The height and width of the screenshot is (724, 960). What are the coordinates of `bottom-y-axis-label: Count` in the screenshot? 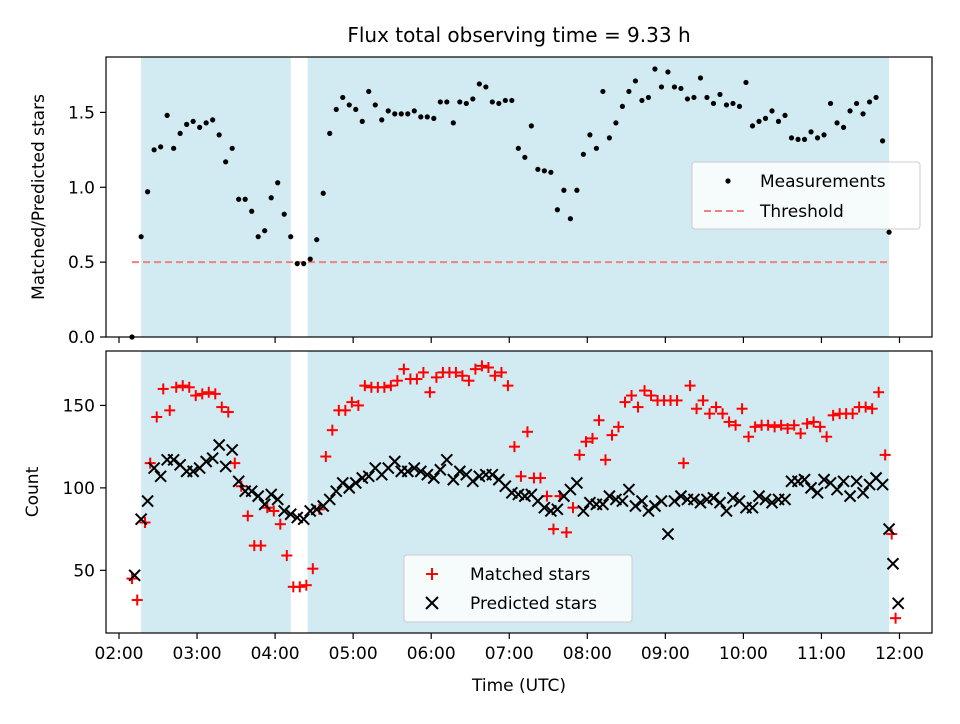 It's located at (33, 491).